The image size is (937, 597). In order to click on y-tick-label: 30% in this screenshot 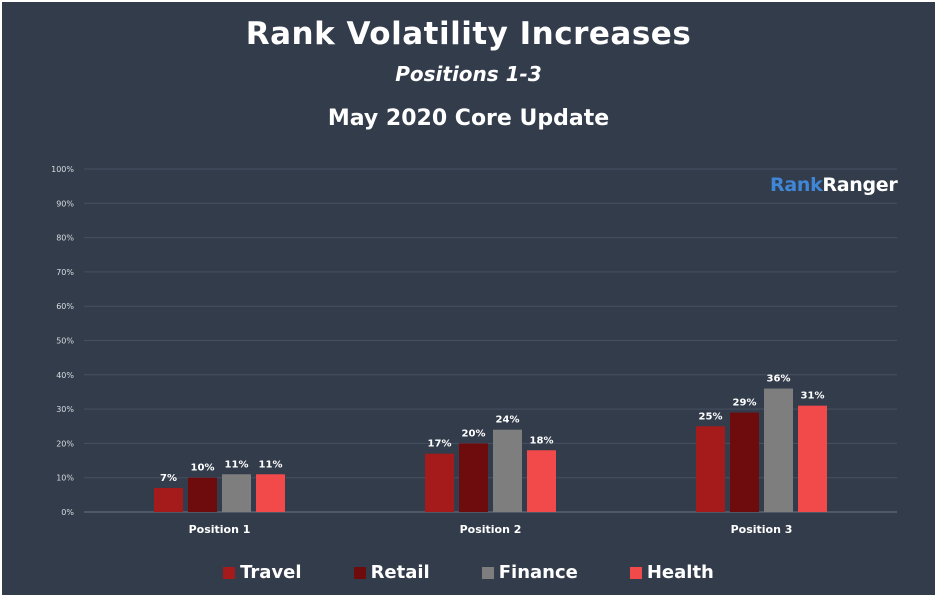, I will do `click(65, 409)`.